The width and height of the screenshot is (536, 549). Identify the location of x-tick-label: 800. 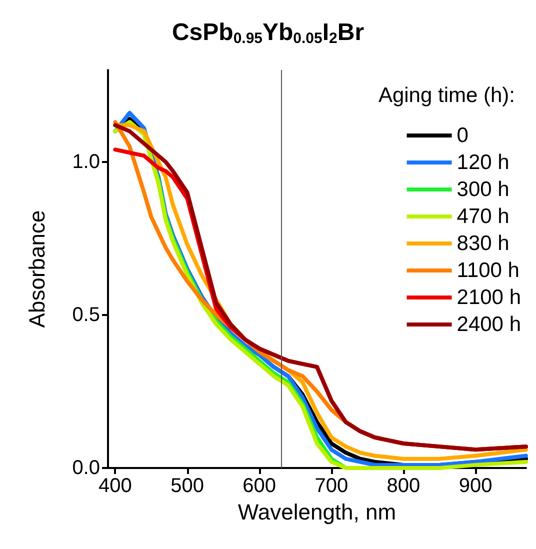
(403, 486).